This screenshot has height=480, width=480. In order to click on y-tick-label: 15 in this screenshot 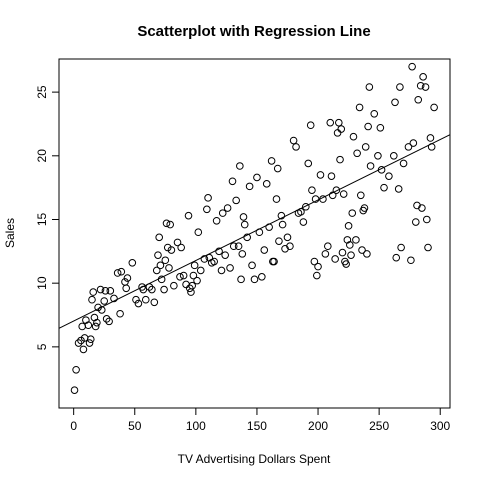, I will do `click(42, 219)`.